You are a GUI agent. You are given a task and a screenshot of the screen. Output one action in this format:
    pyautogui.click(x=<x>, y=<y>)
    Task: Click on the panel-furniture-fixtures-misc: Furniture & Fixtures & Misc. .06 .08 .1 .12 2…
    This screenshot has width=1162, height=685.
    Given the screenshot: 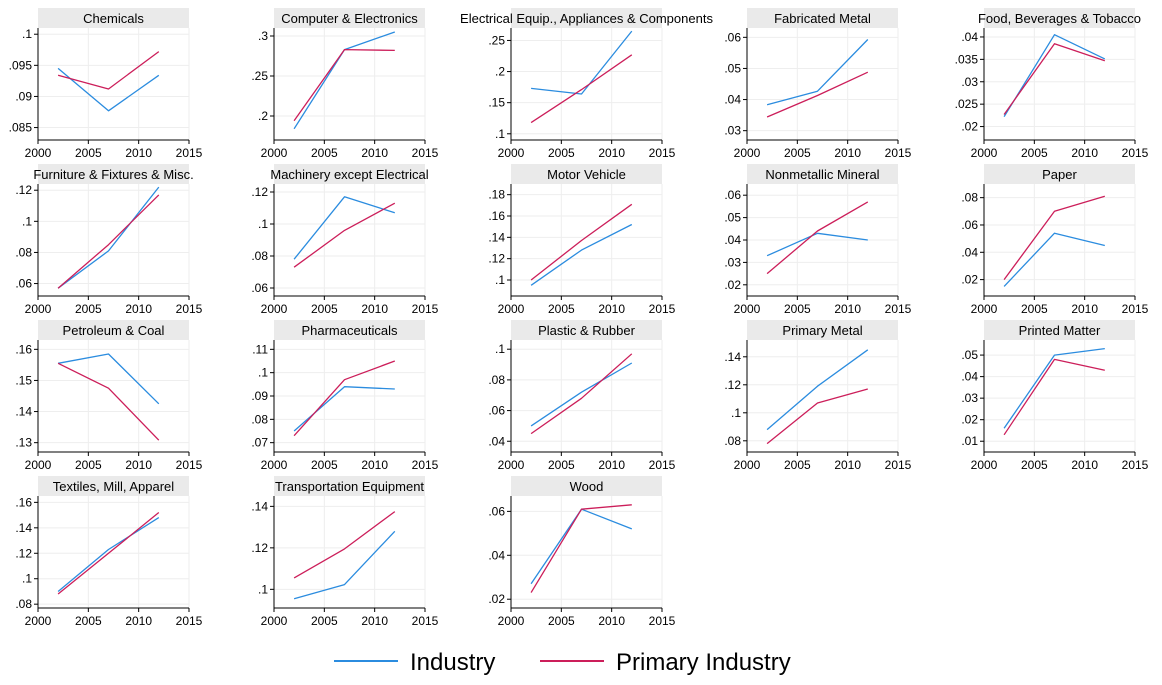 What is the action you would take?
    pyautogui.click(x=109, y=240)
    